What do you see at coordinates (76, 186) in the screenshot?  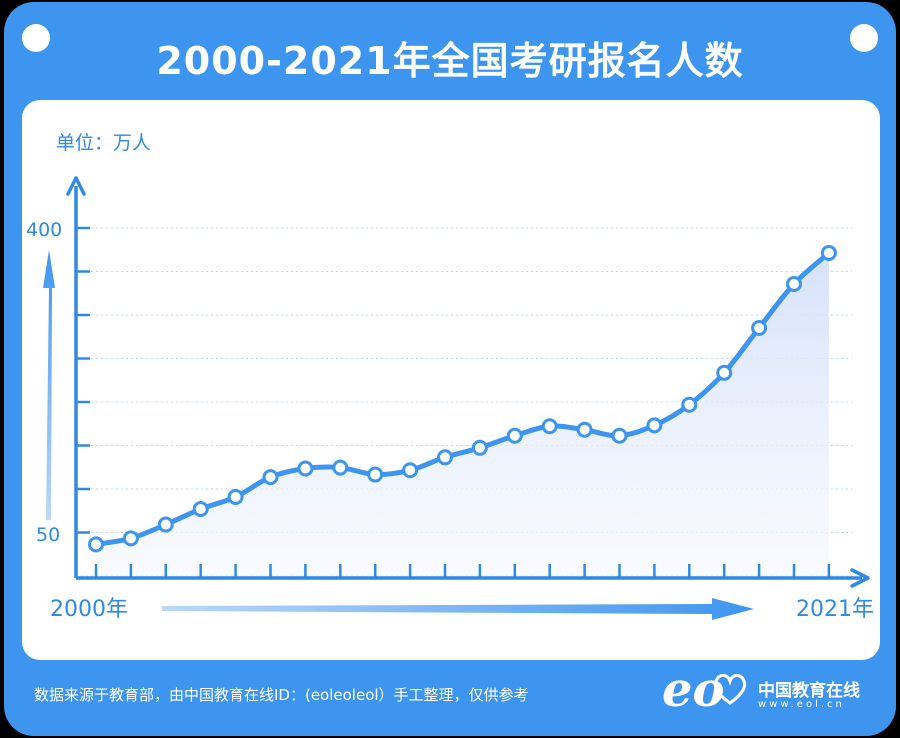 I see `y-axis-arrowhead` at bounding box center [76, 186].